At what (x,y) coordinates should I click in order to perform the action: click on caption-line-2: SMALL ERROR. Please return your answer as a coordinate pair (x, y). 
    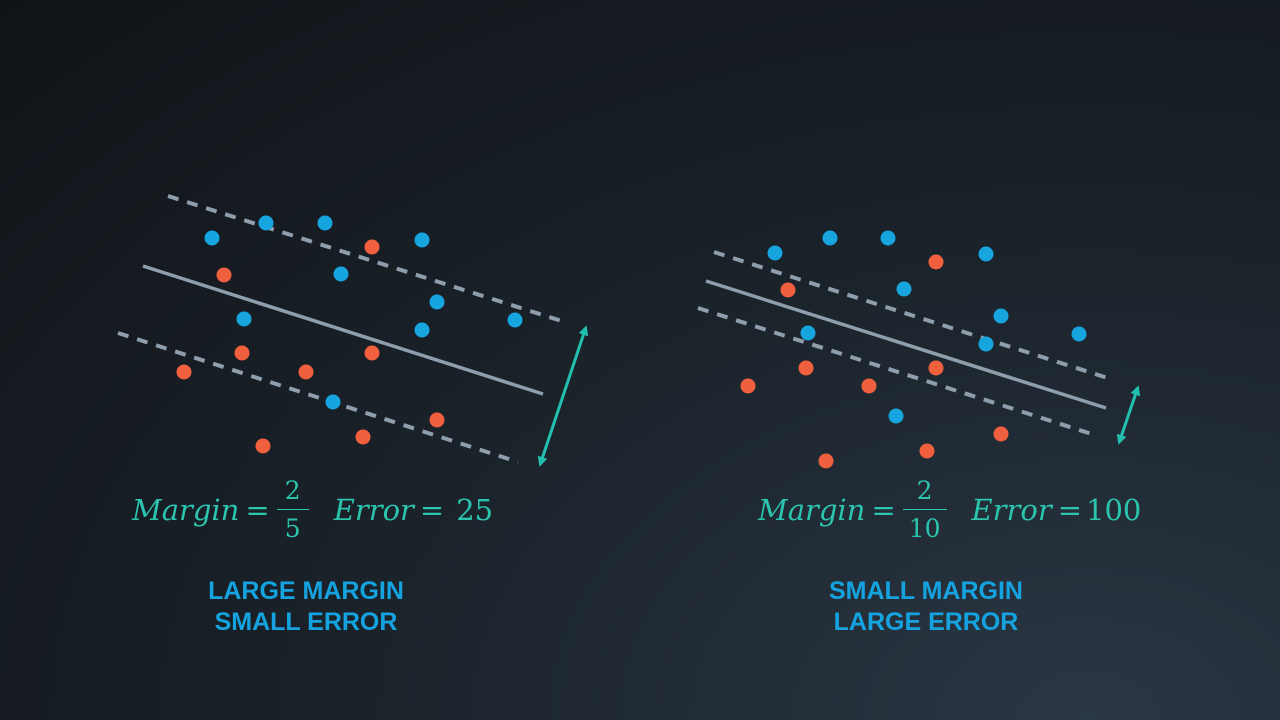
    Looking at the image, I should click on (306, 622).